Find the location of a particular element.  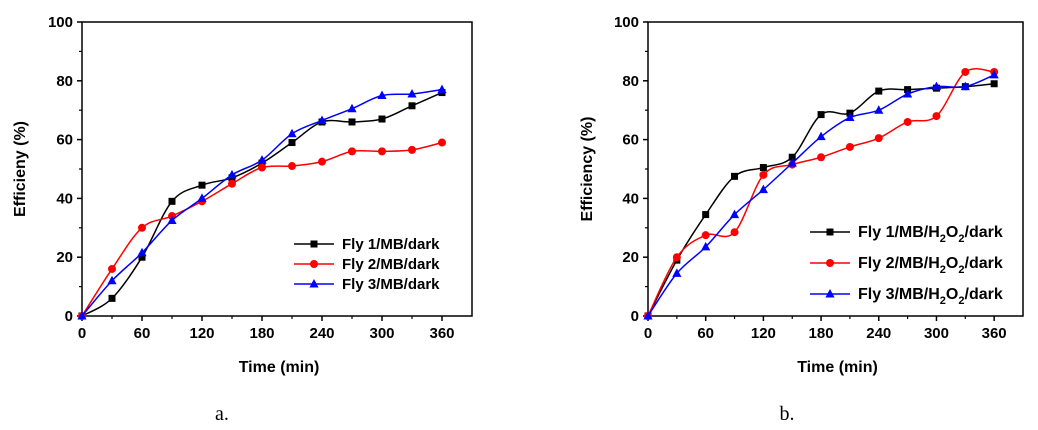

panel-caption-b: b. is located at coordinates (787, 414).